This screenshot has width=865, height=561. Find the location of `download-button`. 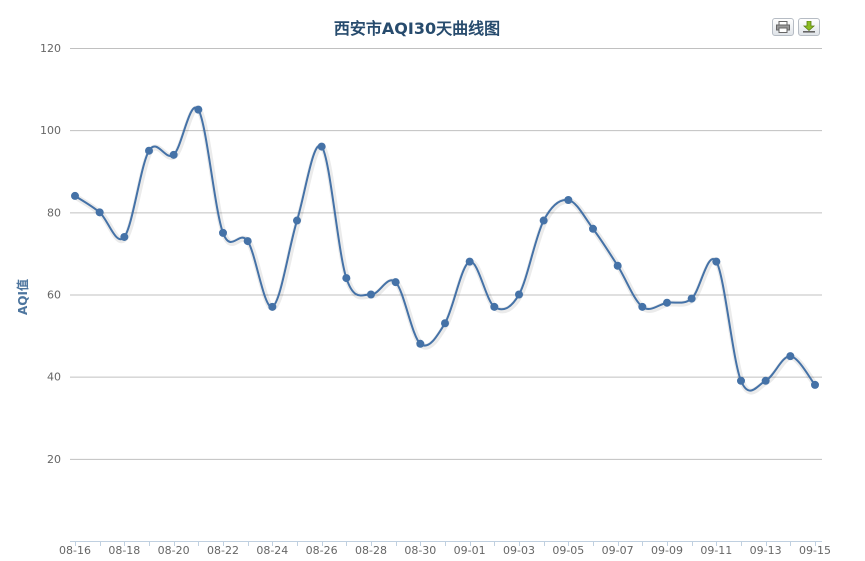

download-button is located at coordinates (809, 27).